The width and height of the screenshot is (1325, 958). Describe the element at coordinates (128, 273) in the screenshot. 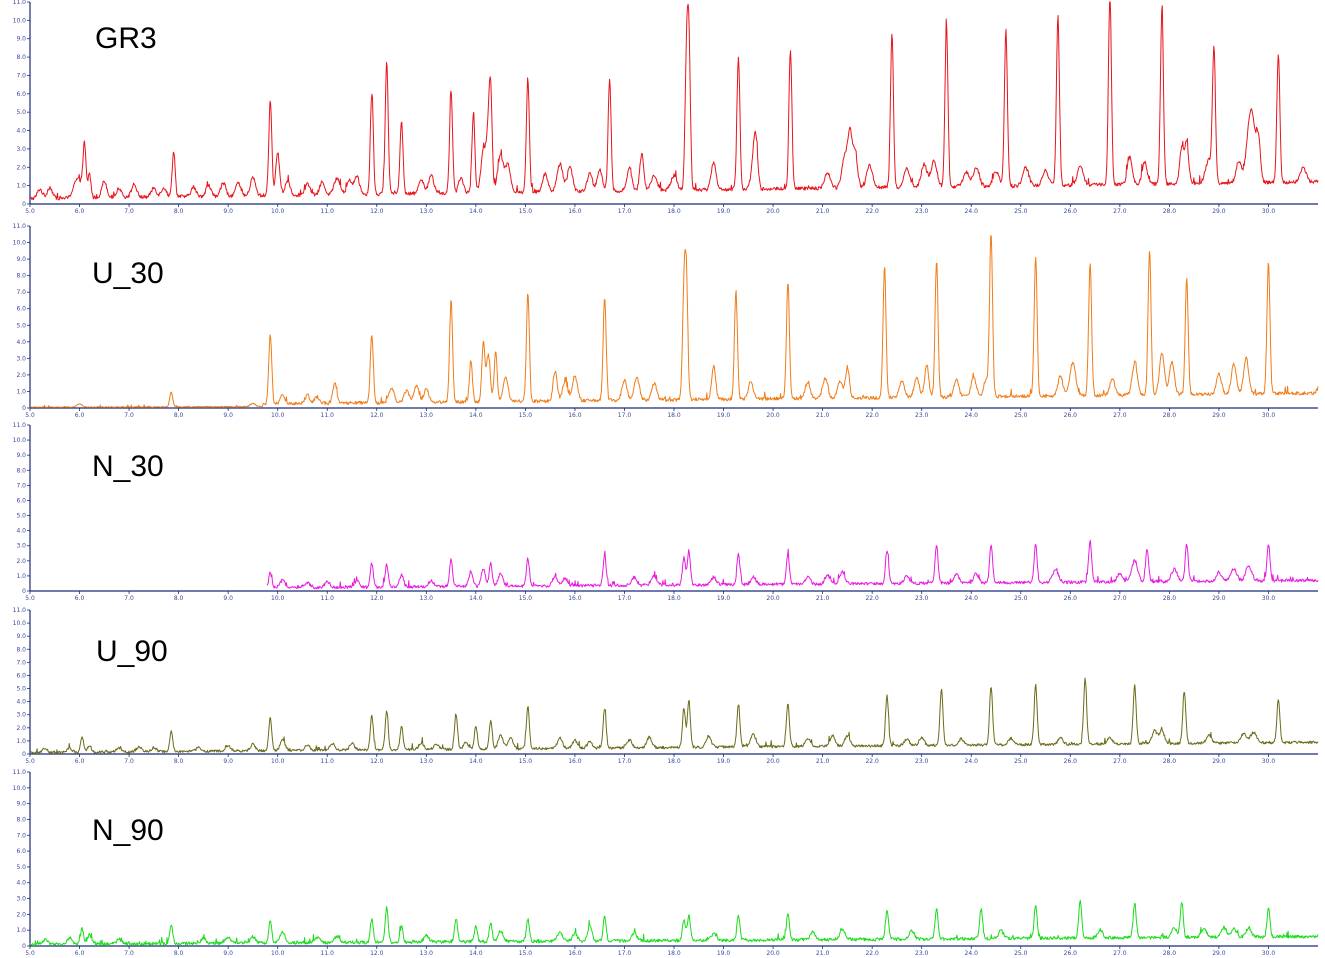

I see `panel-title: U_30` at that location.